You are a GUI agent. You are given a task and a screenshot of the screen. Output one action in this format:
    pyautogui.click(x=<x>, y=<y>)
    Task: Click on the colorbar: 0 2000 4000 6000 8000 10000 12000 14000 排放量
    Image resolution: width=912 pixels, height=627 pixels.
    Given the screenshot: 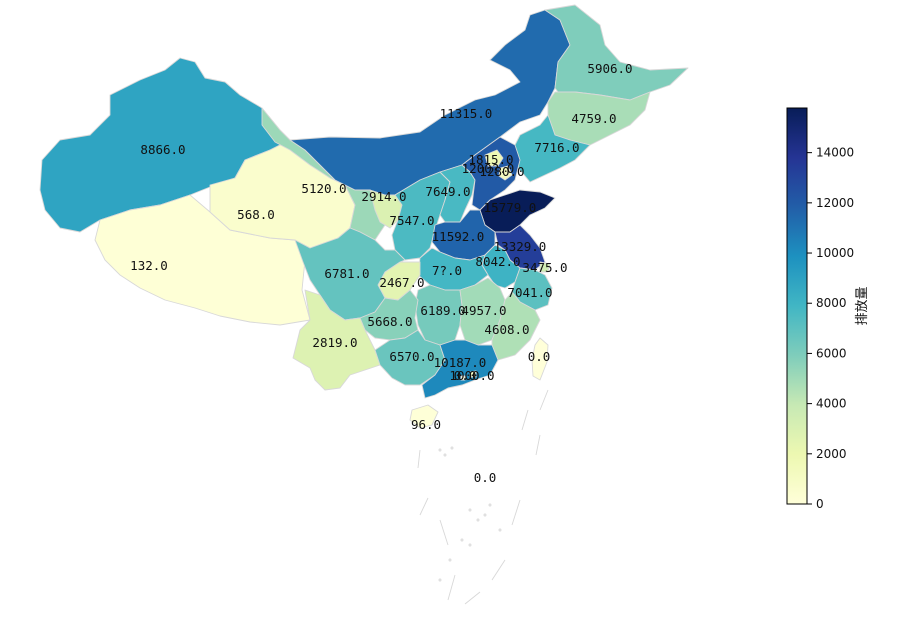 What is the action you would take?
    pyautogui.click(x=828, y=309)
    